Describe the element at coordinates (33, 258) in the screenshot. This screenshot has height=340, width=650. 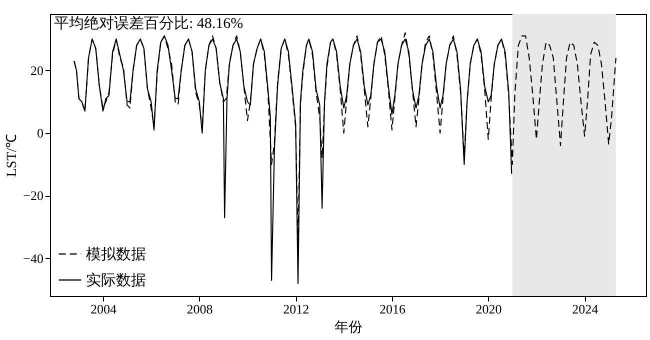
I see `y-tick-label: −40` at that location.